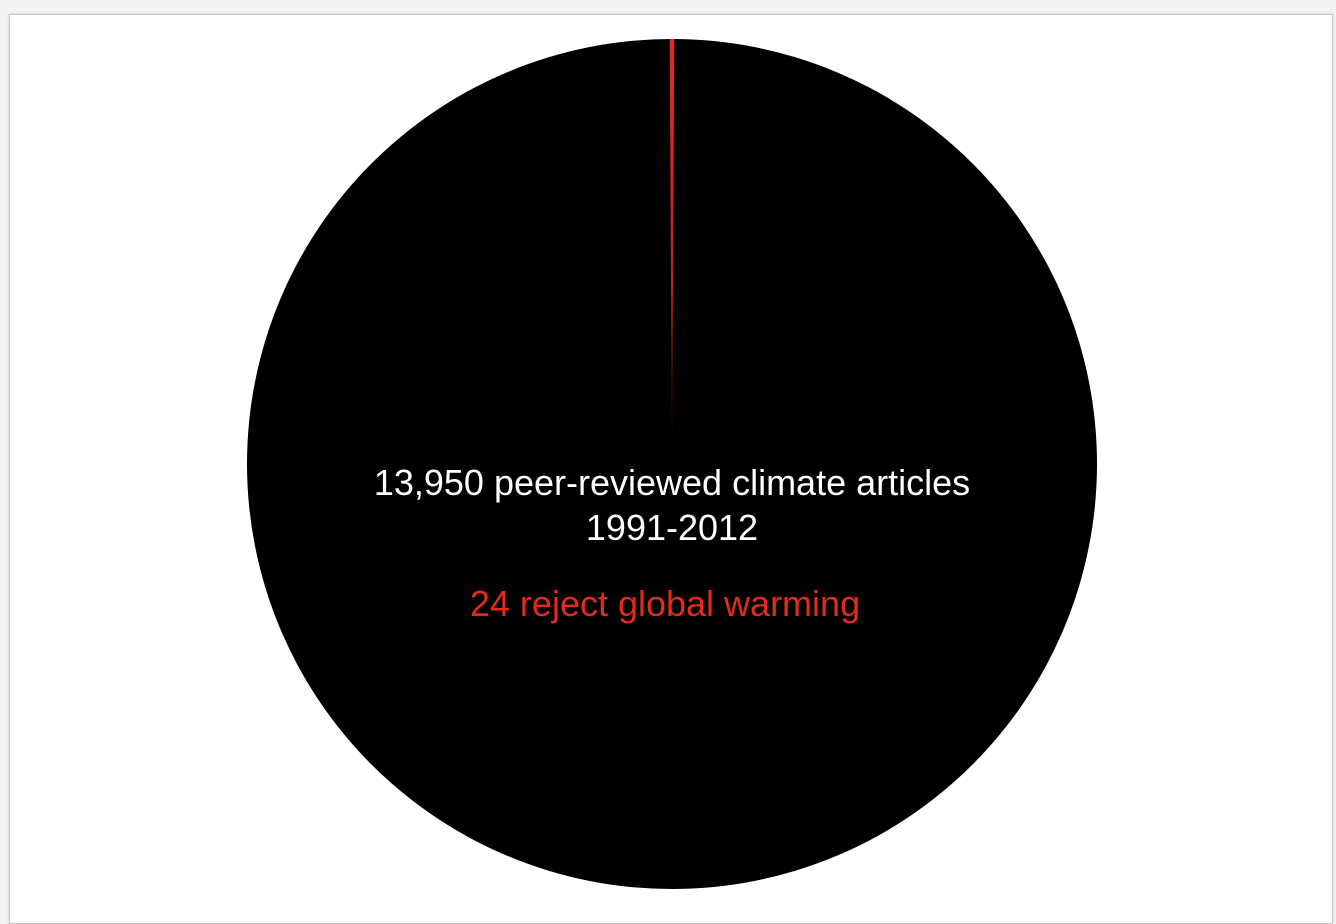  I want to click on center-title-line2: 1991-2012, so click(672, 527).